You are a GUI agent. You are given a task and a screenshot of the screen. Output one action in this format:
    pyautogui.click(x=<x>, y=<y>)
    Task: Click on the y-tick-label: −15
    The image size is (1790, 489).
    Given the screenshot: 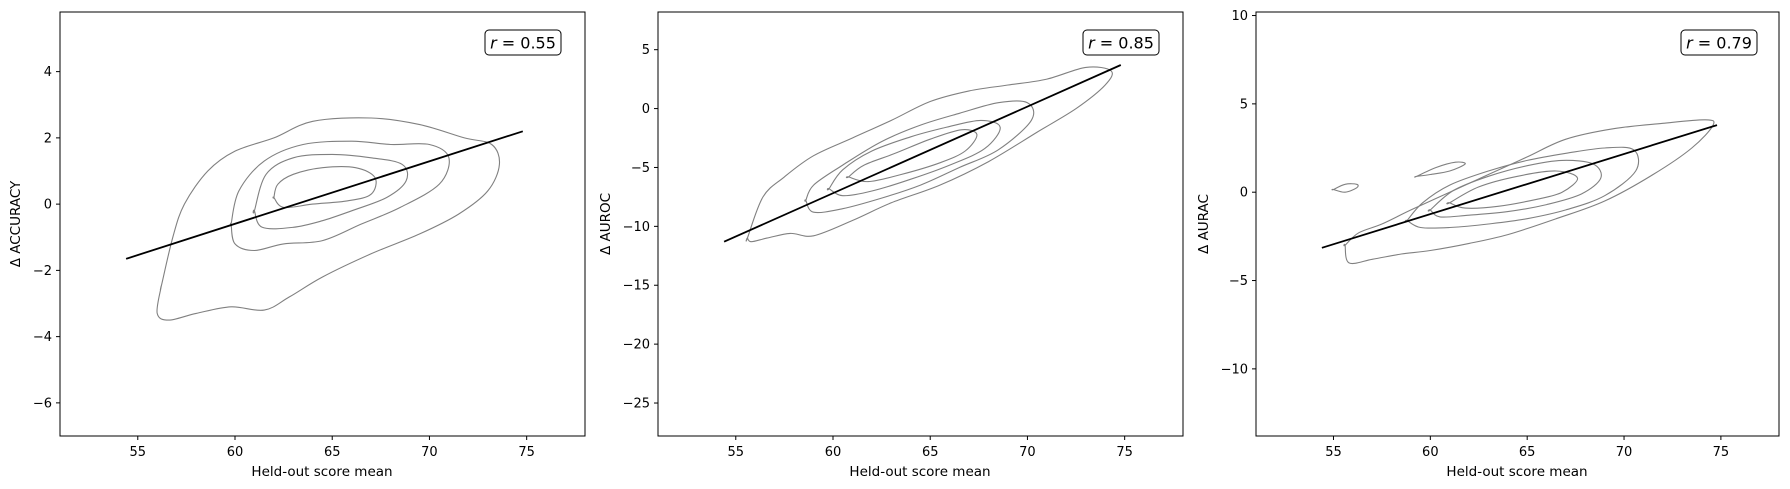 What is the action you would take?
    pyautogui.click(x=636, y=286)
    